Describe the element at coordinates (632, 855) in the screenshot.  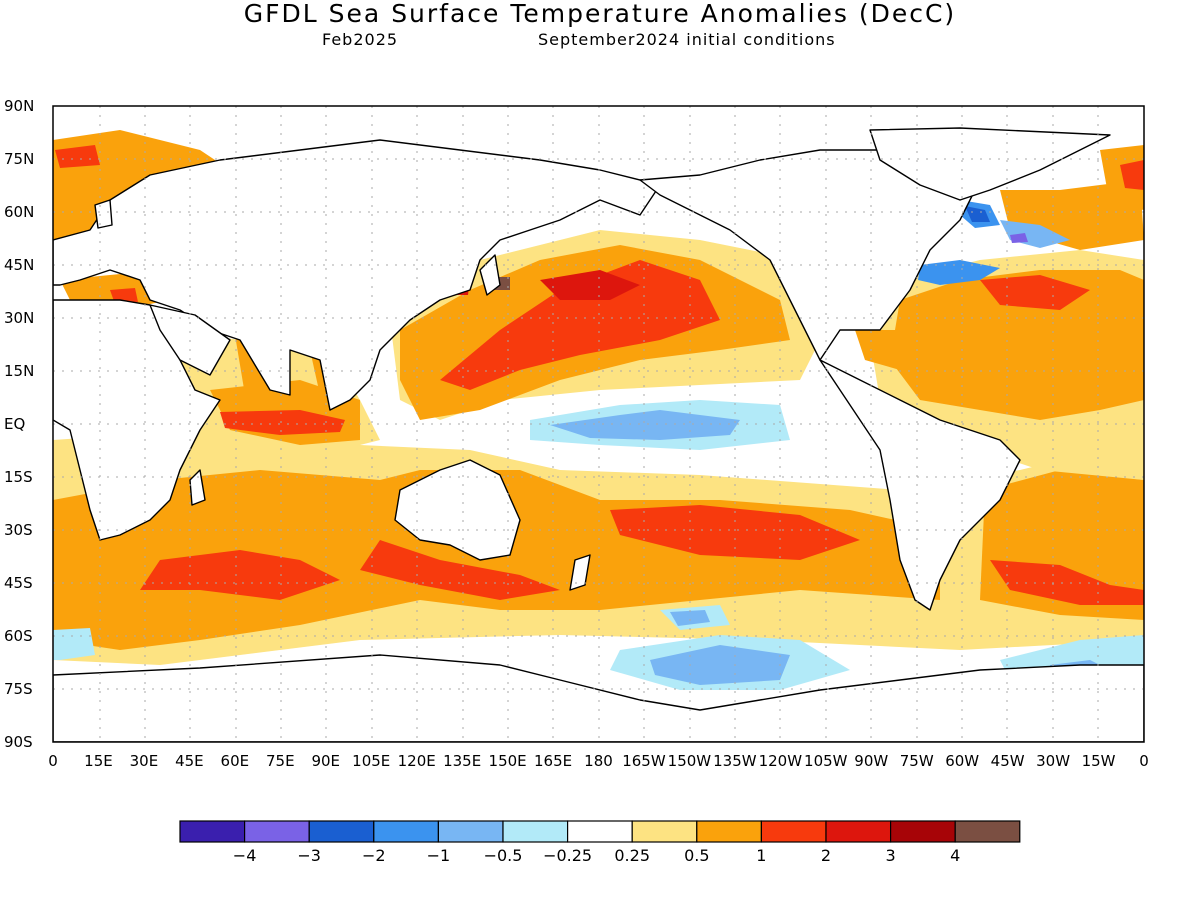
I see `colorbar-label: 0.25` at that location.